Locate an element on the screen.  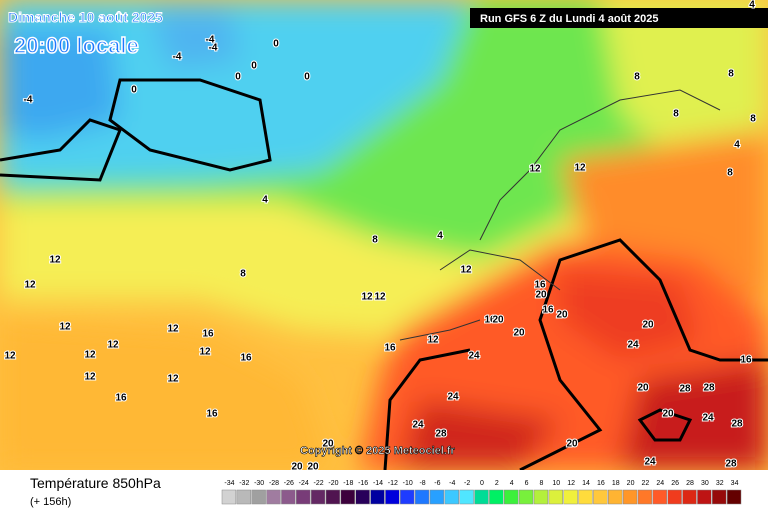
scale-label: 32 is located at coordinates (720, 483).